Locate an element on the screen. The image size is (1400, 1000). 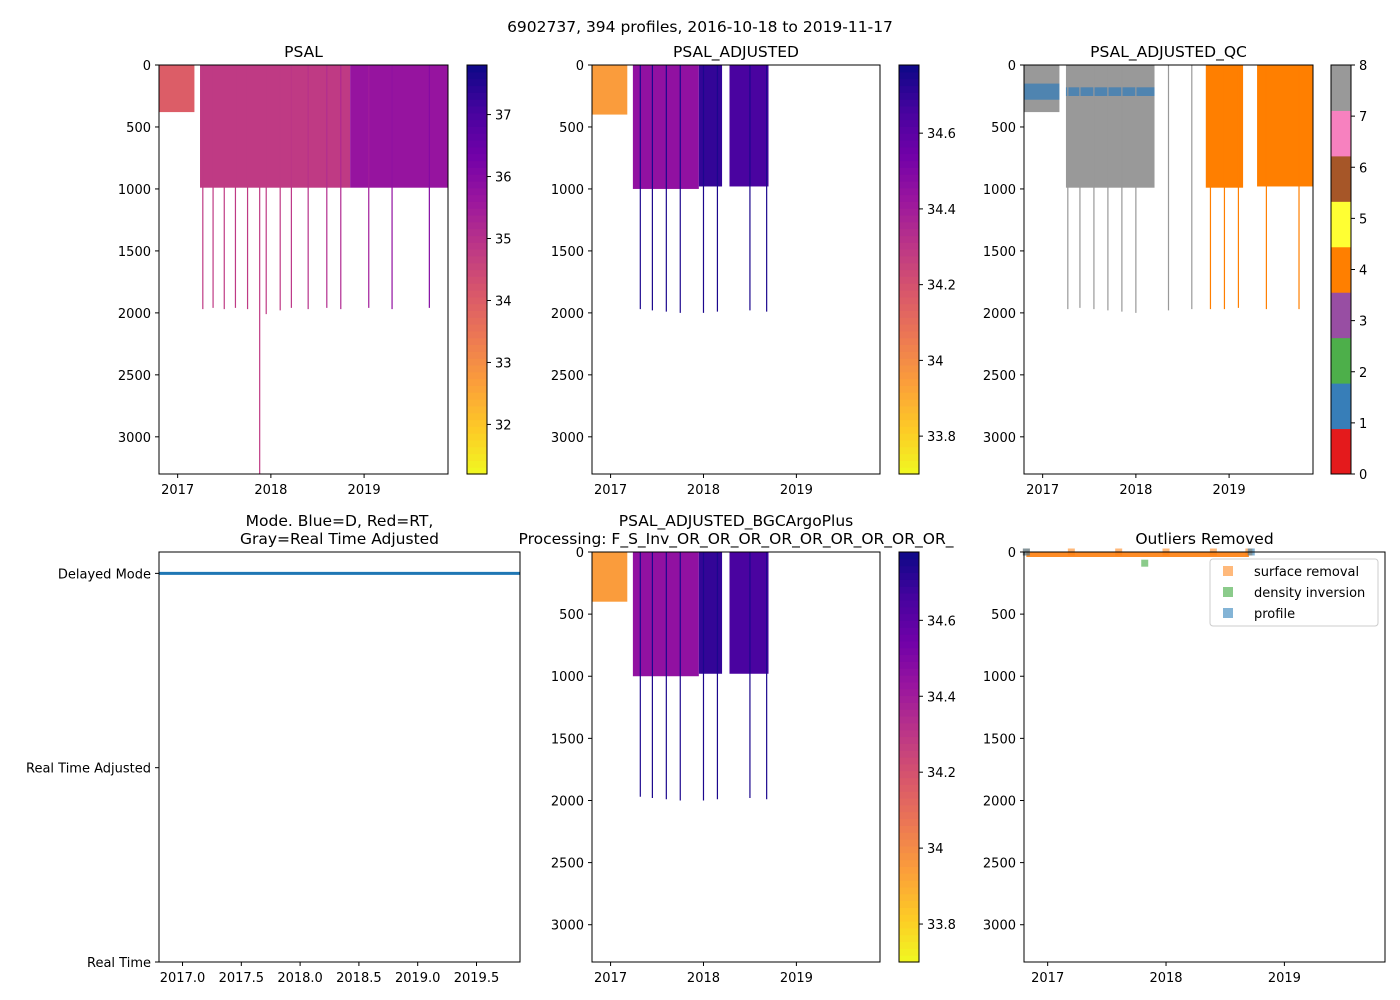
outliers-ytick-label: 500 is located at coordinates (1003, 615).